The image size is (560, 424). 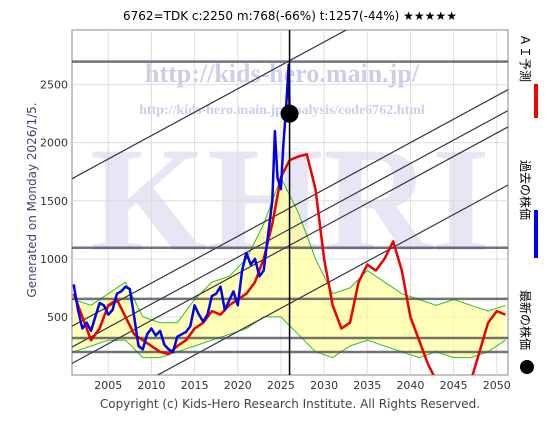 What do you see at coordinates (108, 385) in the screenshot?
I see `x-tick-label: 2005` at bounding box center [108, 385].